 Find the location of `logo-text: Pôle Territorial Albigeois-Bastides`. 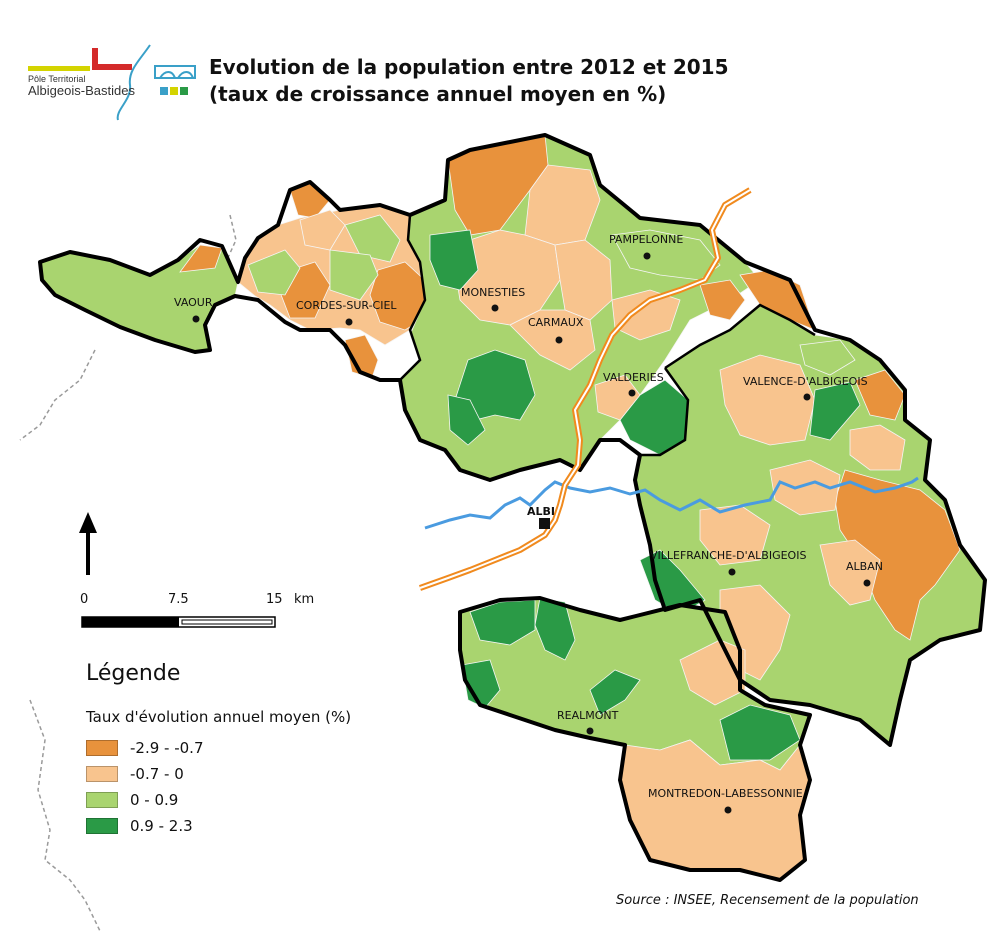

logo-text: Pôle Territorial Albigeois-Bastides is located at coordinates (81, 85).